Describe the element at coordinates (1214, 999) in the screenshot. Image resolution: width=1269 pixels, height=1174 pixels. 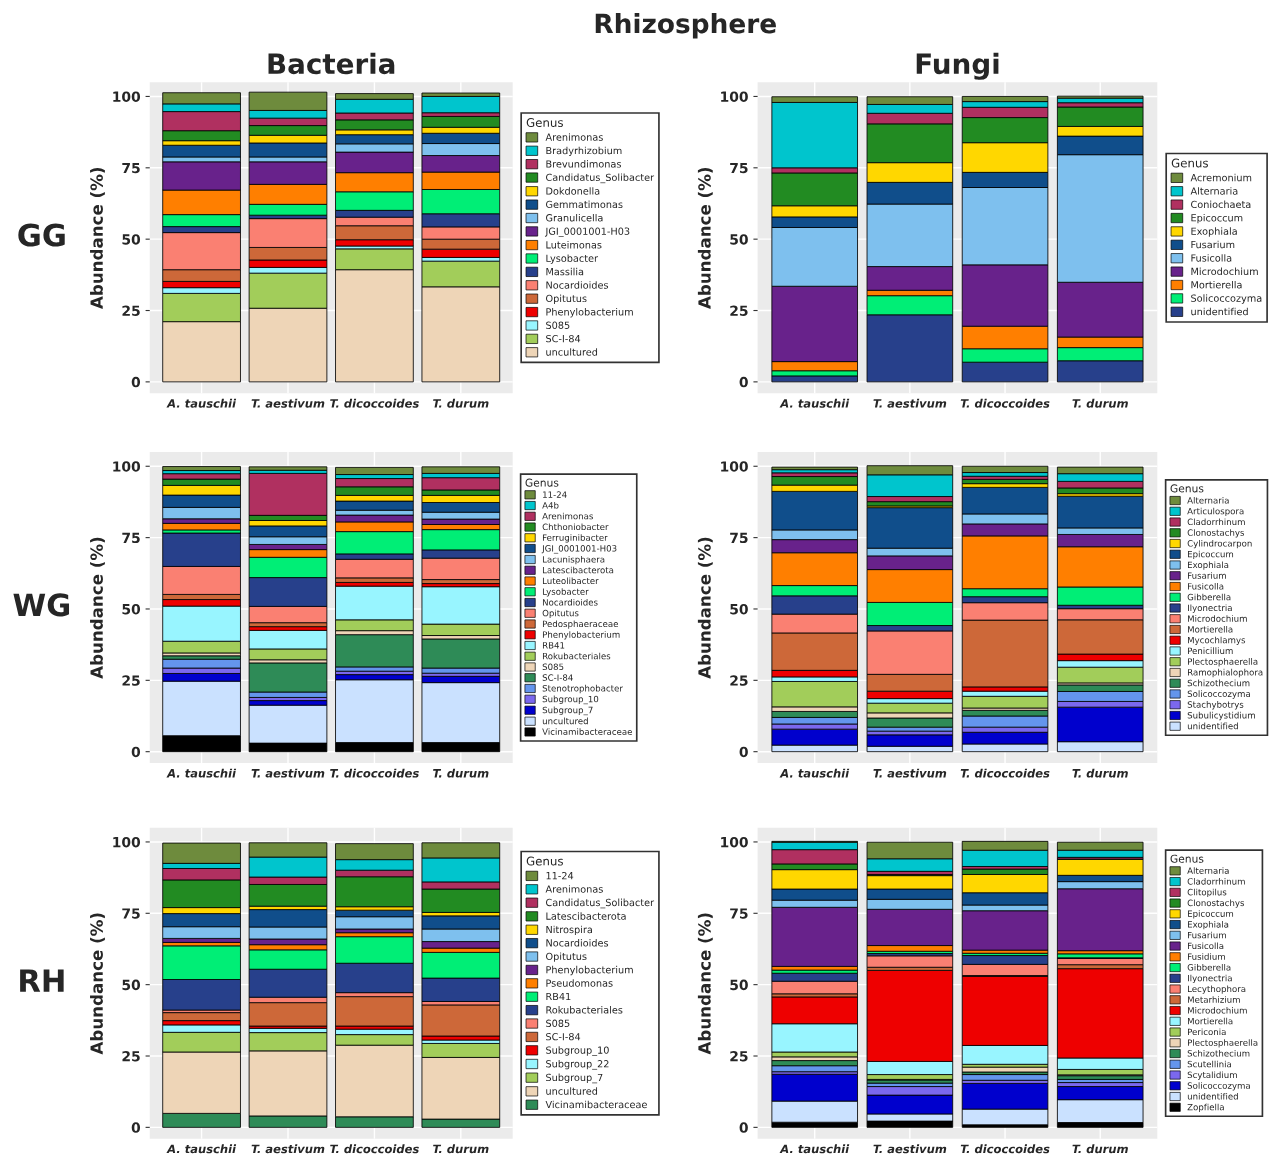
I see `legend-label: Metarhizium` at that location.